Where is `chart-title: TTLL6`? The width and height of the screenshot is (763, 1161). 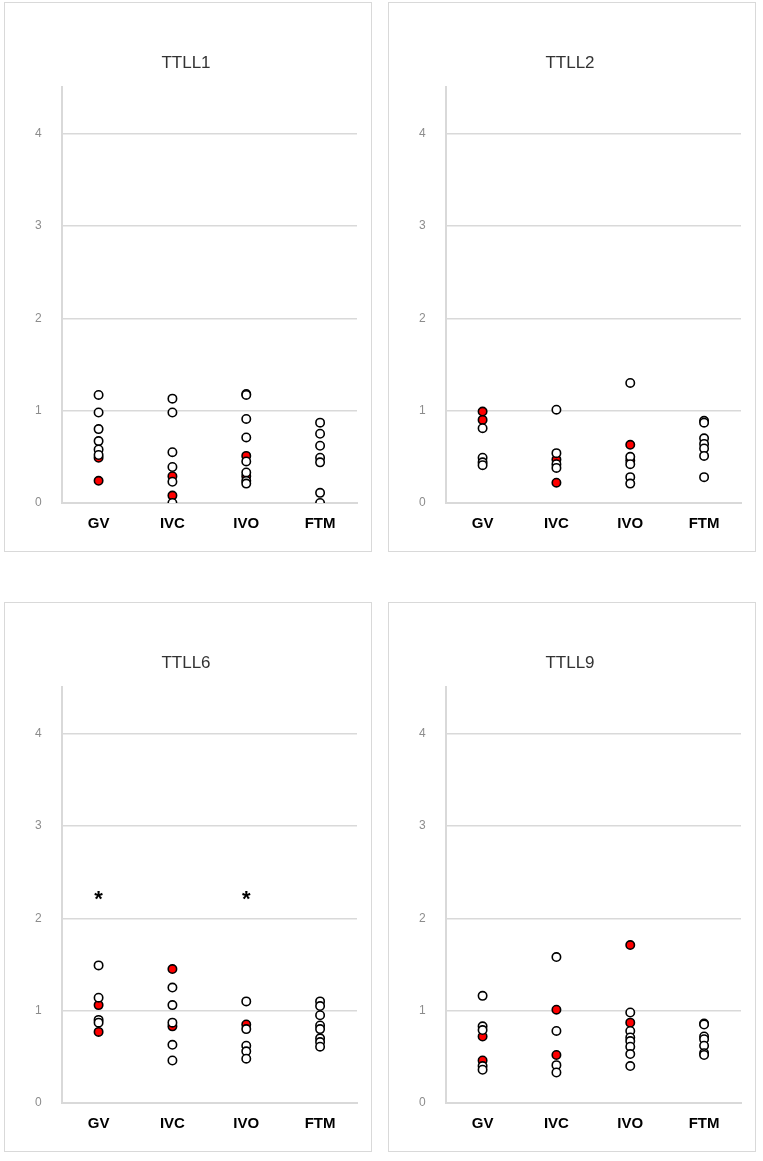
chart-title: TTLL6 is located at coordinates (186, 662).